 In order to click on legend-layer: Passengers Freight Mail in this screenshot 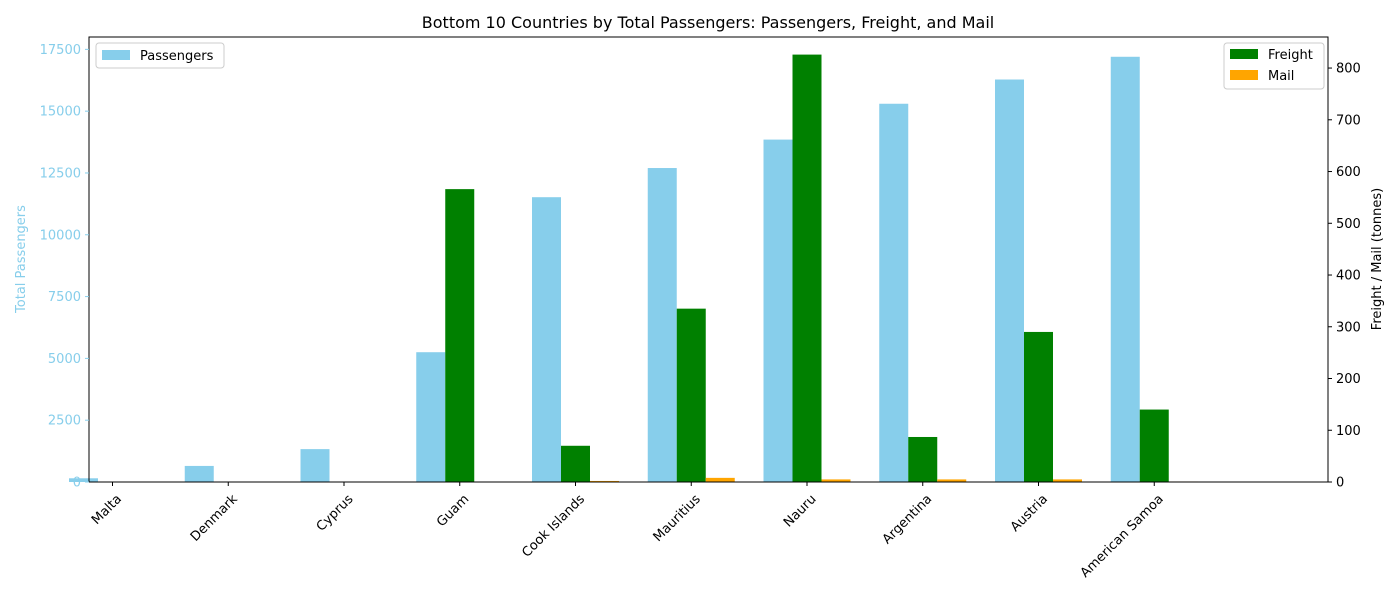, I will do `click(710, 66)`.